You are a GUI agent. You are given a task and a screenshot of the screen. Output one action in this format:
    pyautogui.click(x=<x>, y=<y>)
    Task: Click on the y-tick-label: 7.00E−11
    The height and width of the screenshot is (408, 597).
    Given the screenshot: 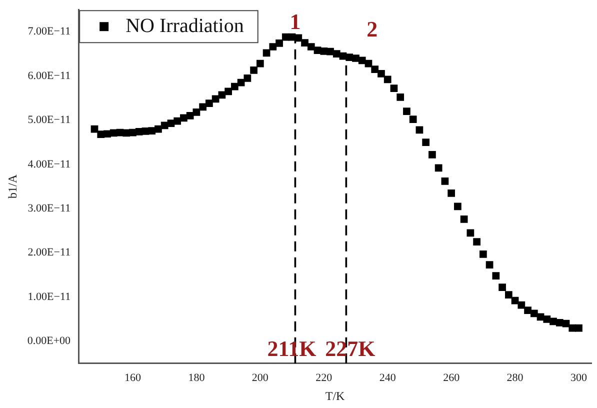 What is the action you would take?
    pyautogui.click(x=49, y=32)
    